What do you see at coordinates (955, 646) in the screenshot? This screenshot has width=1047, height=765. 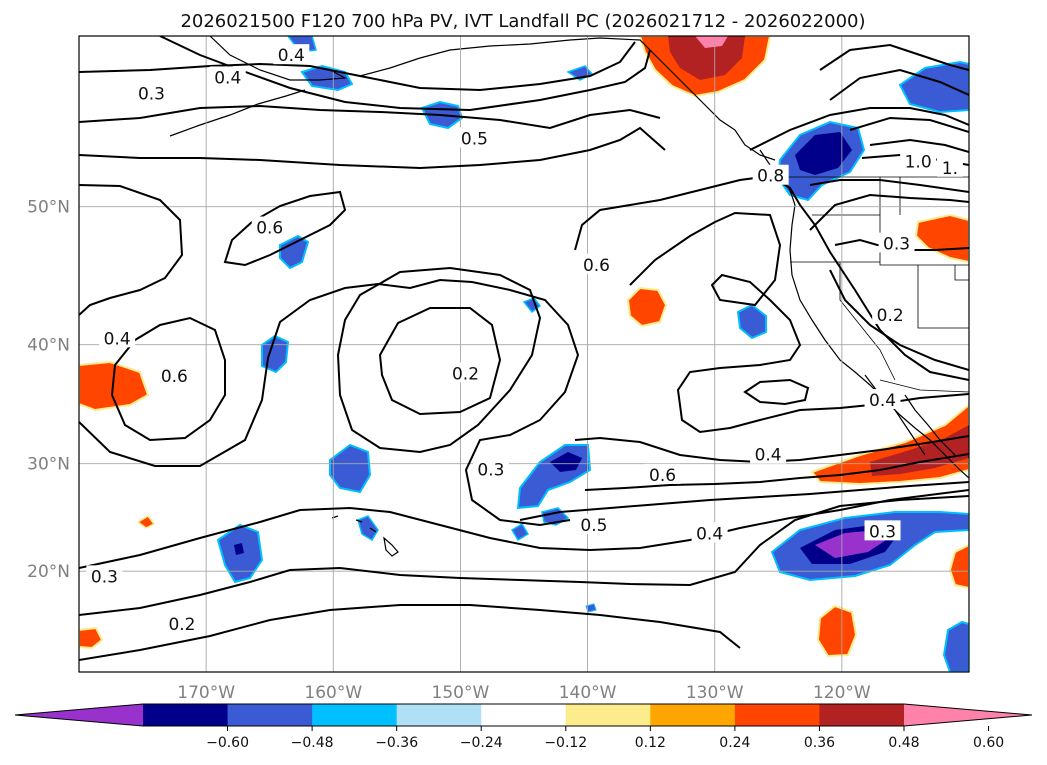 I see `shaded-negative-112w-10n` at bounding box center [955, 646].